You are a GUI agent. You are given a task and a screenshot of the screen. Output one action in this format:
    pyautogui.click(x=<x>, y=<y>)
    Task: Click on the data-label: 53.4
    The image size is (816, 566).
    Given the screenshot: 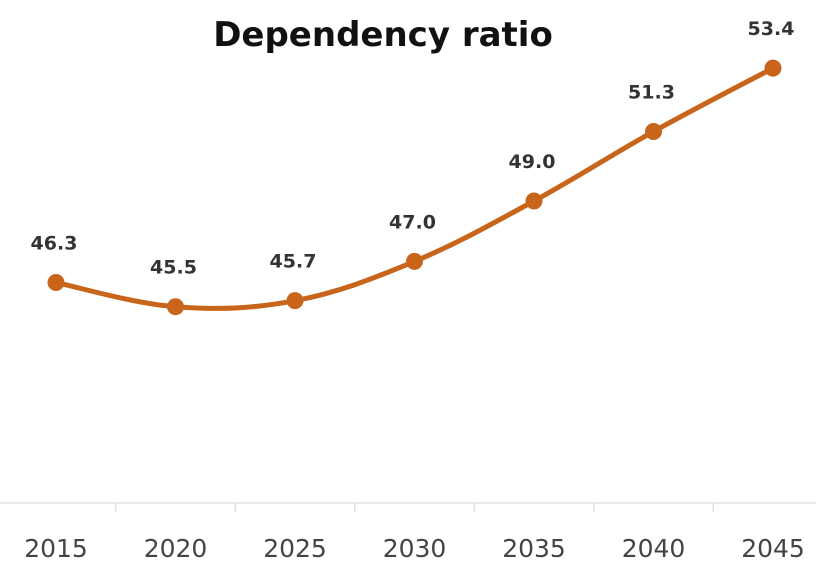 What is the action you would take?
    pyautogui.click(x=771, y=29)
    